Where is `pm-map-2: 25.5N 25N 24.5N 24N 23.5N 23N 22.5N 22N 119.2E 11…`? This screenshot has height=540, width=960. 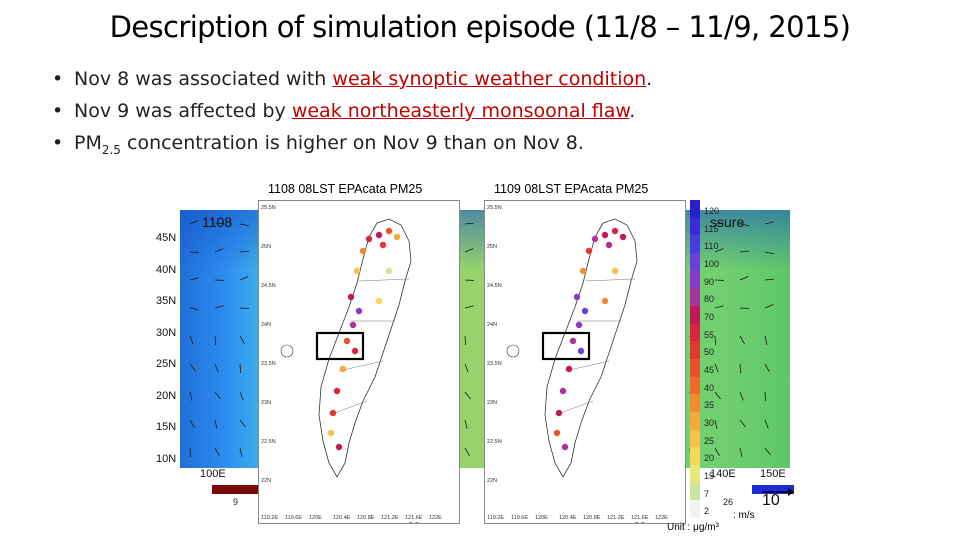 pm-map-2: 25.5N 25N 24.5N 24N 23.5N 23N 22.5N 22N 119.2E 11… is located at coordinates (585, 364).